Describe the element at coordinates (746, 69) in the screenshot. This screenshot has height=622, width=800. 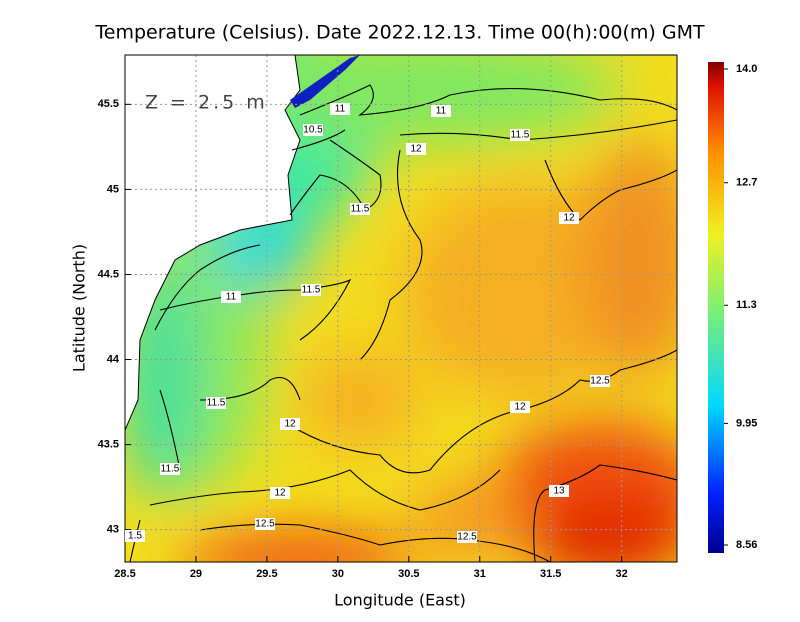
I see `colorbar-label: 14.0` at that location.